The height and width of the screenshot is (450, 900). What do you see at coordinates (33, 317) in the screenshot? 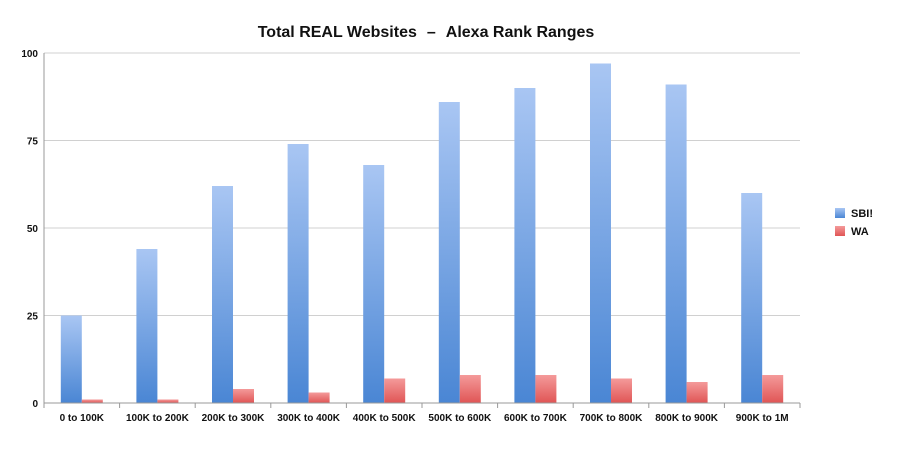
I see `y-tick-label: 25` at bounding box center [33, 317].